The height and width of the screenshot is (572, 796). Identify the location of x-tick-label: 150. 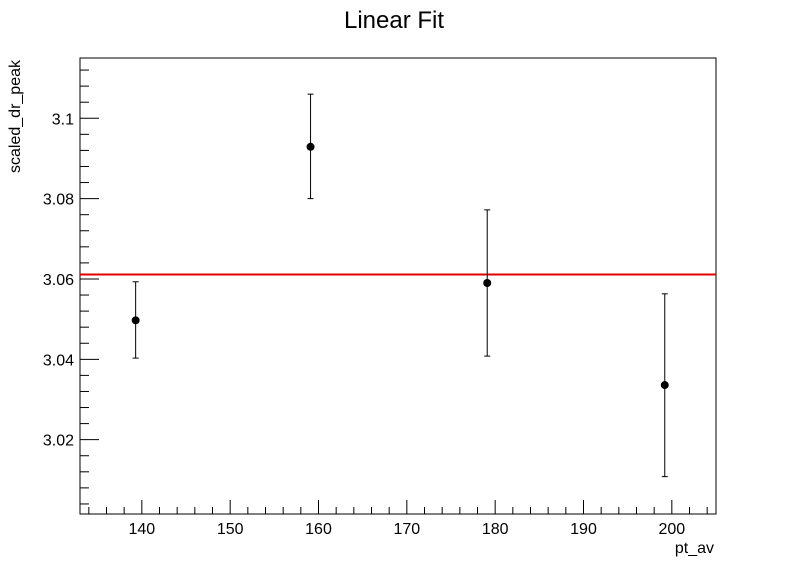
(230, 529).